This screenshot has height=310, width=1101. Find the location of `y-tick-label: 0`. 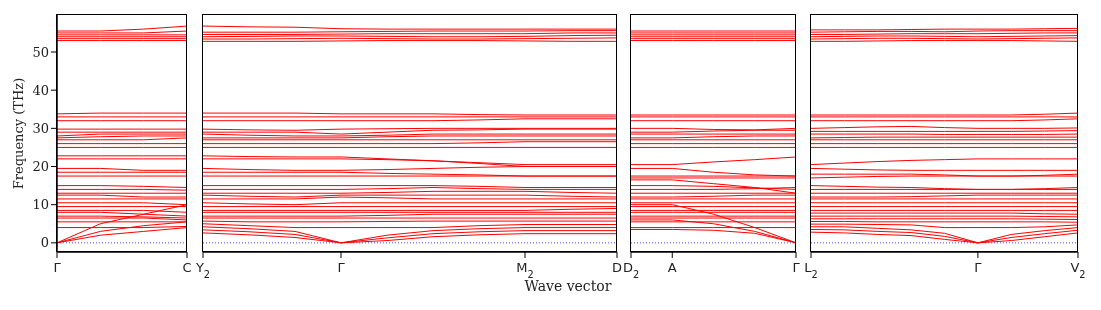

y-tick-label: 0 is located at coordinates (44, 243).